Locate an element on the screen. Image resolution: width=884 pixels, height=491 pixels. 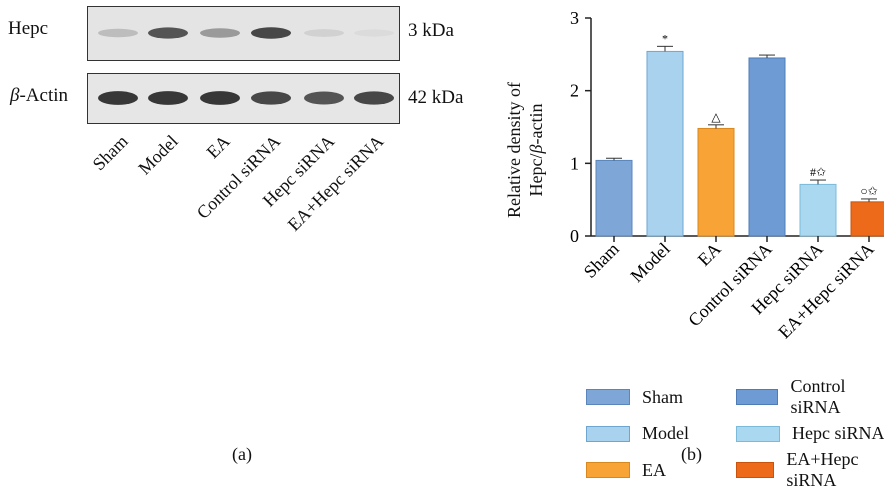
y-axis-title-line1: Relative density of is located at coordinates (514, 150).